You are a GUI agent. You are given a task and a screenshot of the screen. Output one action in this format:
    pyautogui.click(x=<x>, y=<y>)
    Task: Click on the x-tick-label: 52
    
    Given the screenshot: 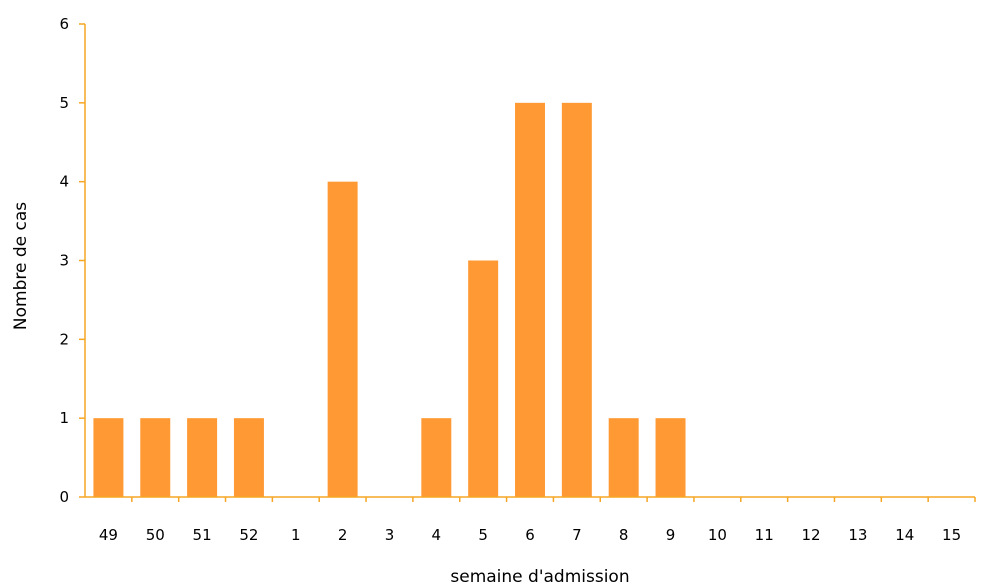 What is the action you would take?
    pyautogui.click(x=248, y=535)
    